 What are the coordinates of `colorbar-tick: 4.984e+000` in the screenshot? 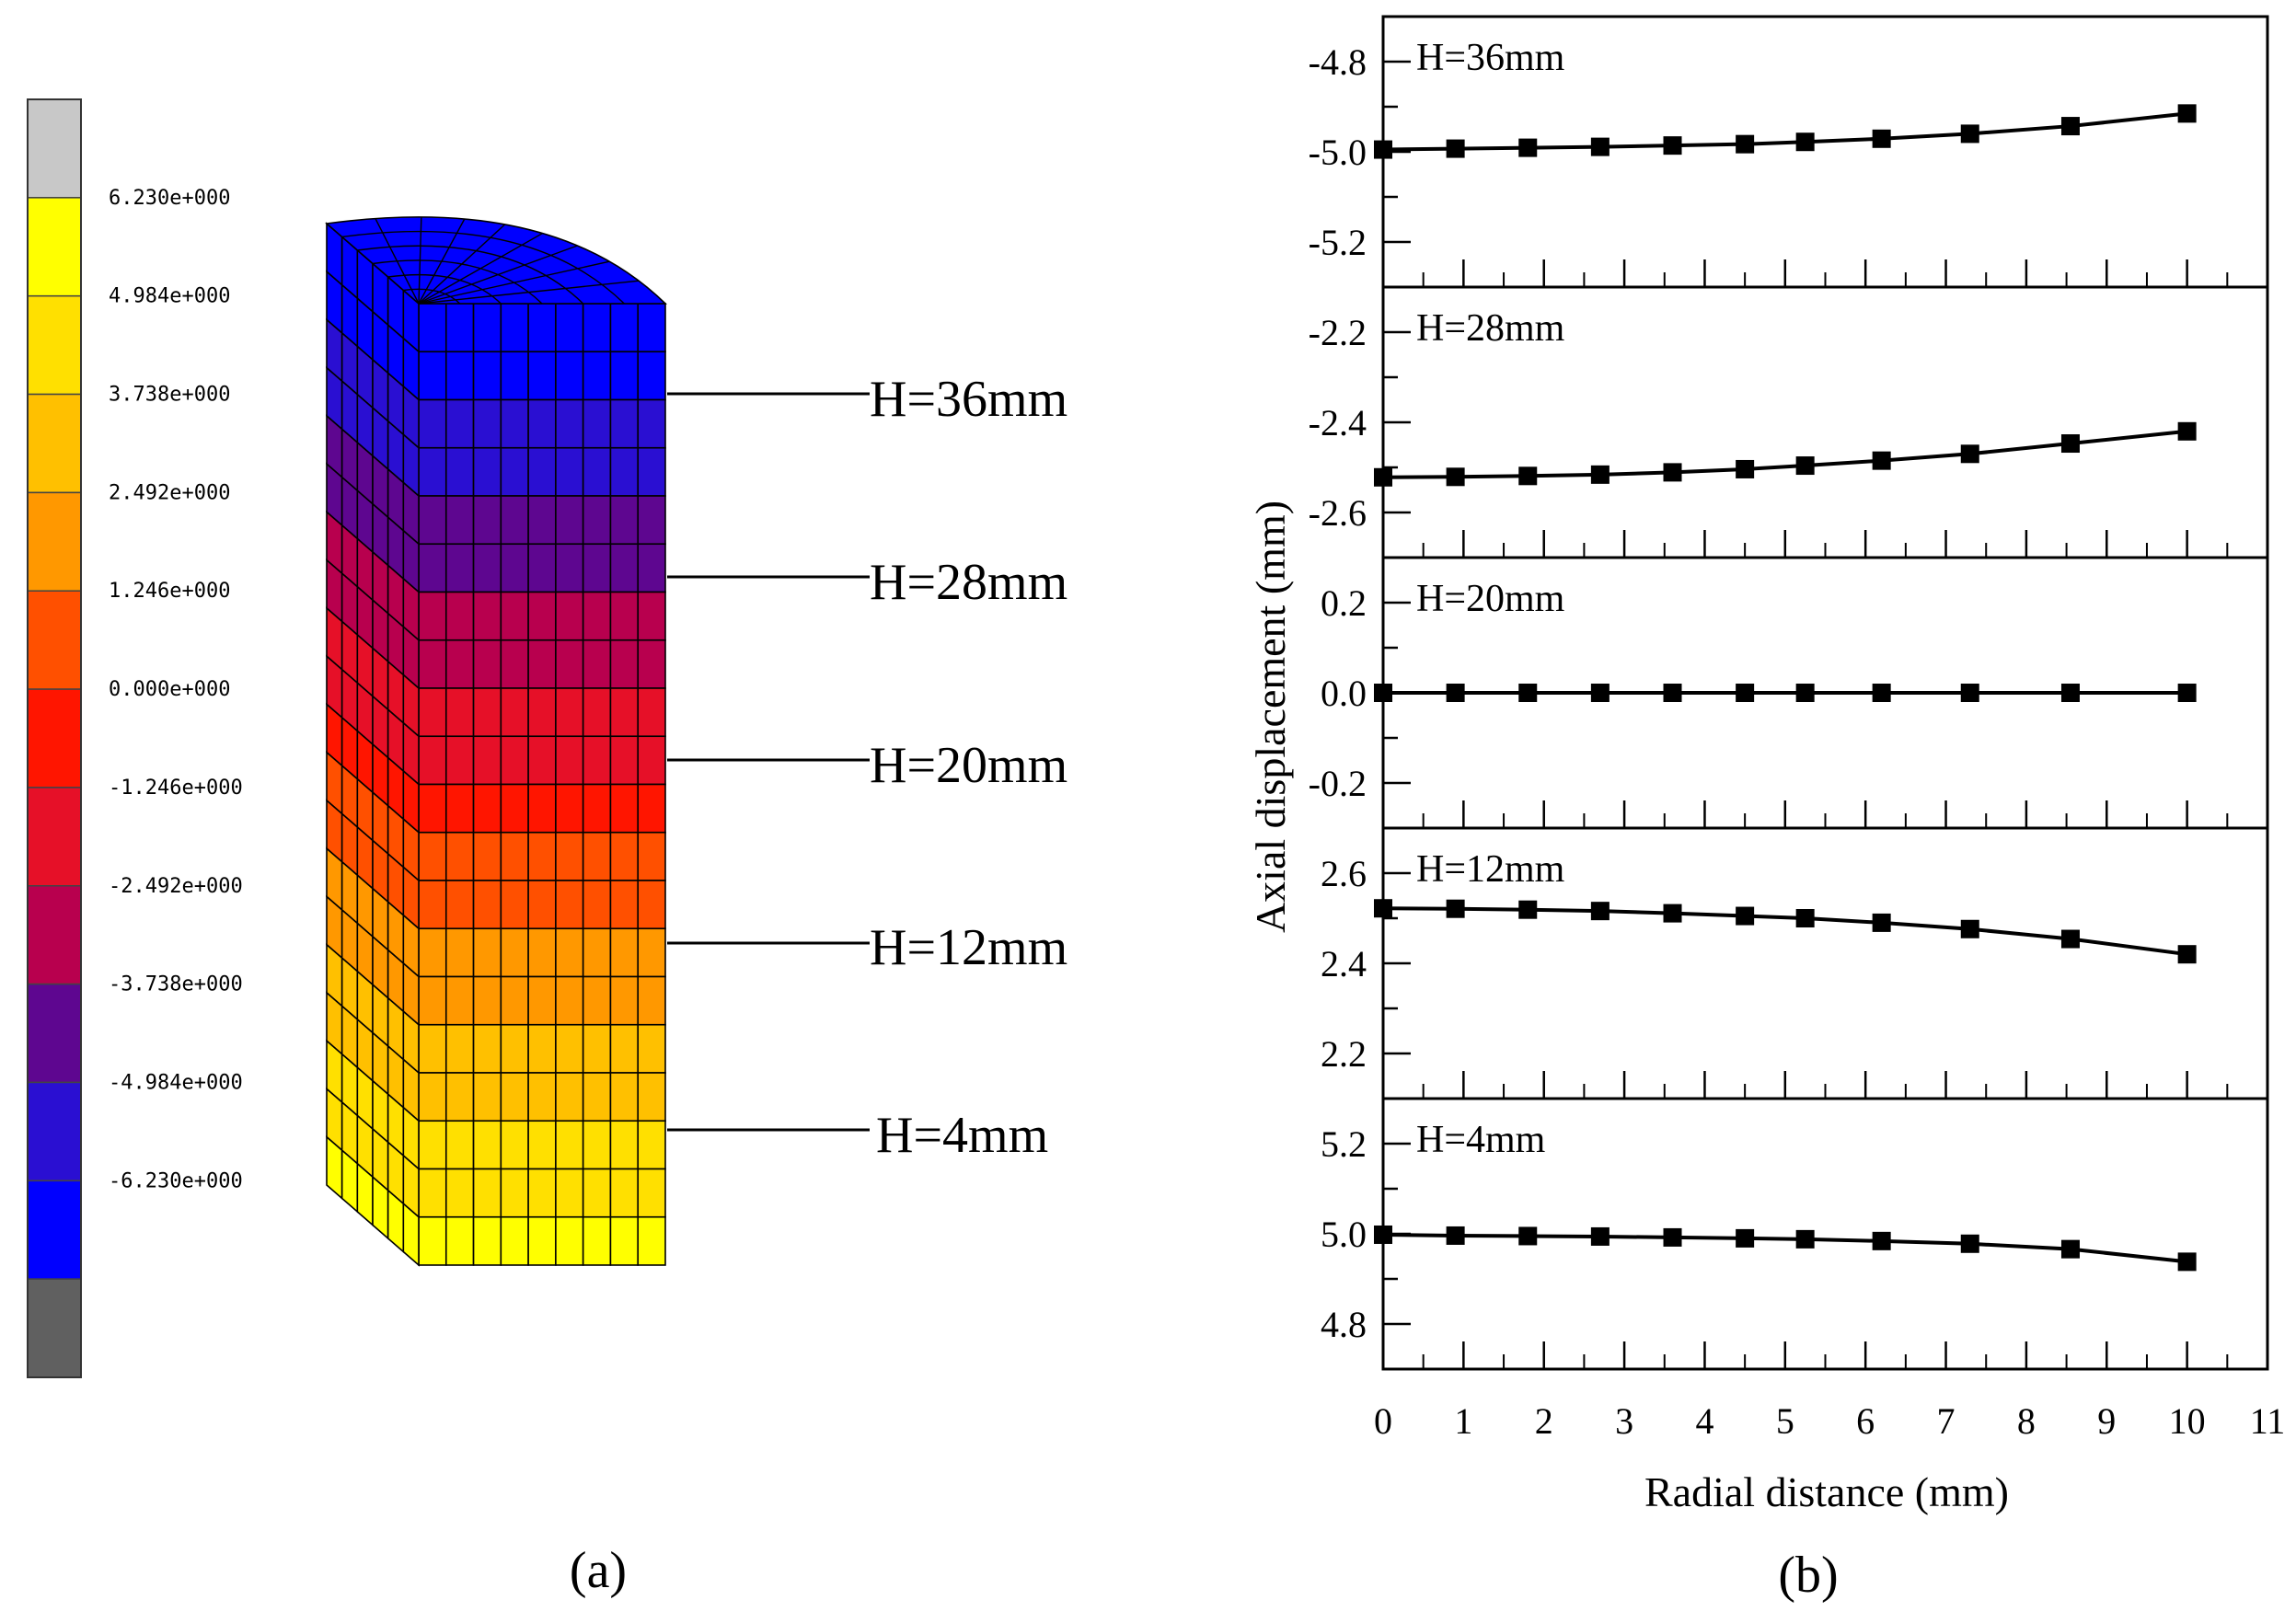 It's located at (170, 296).